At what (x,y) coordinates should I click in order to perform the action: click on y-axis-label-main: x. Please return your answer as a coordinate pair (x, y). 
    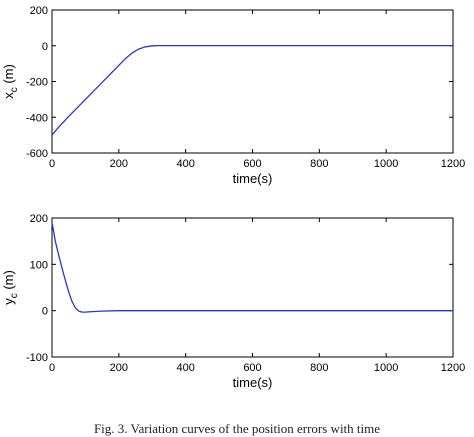
    Looking at the image, I should click on (8, 95).